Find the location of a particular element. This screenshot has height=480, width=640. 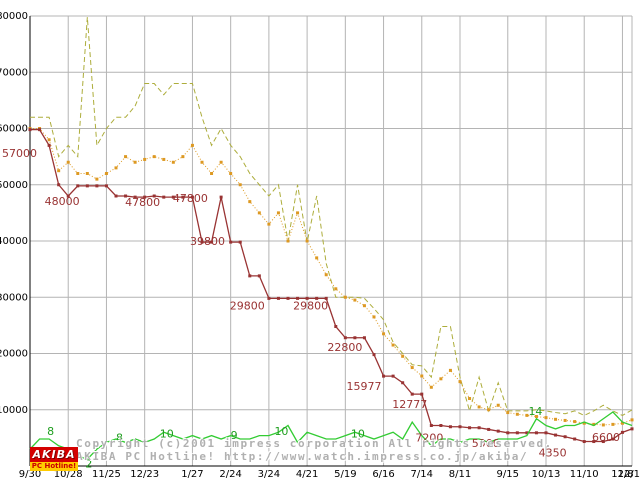

x-tick-label: 10/28 is located at coordinates (68, 474).